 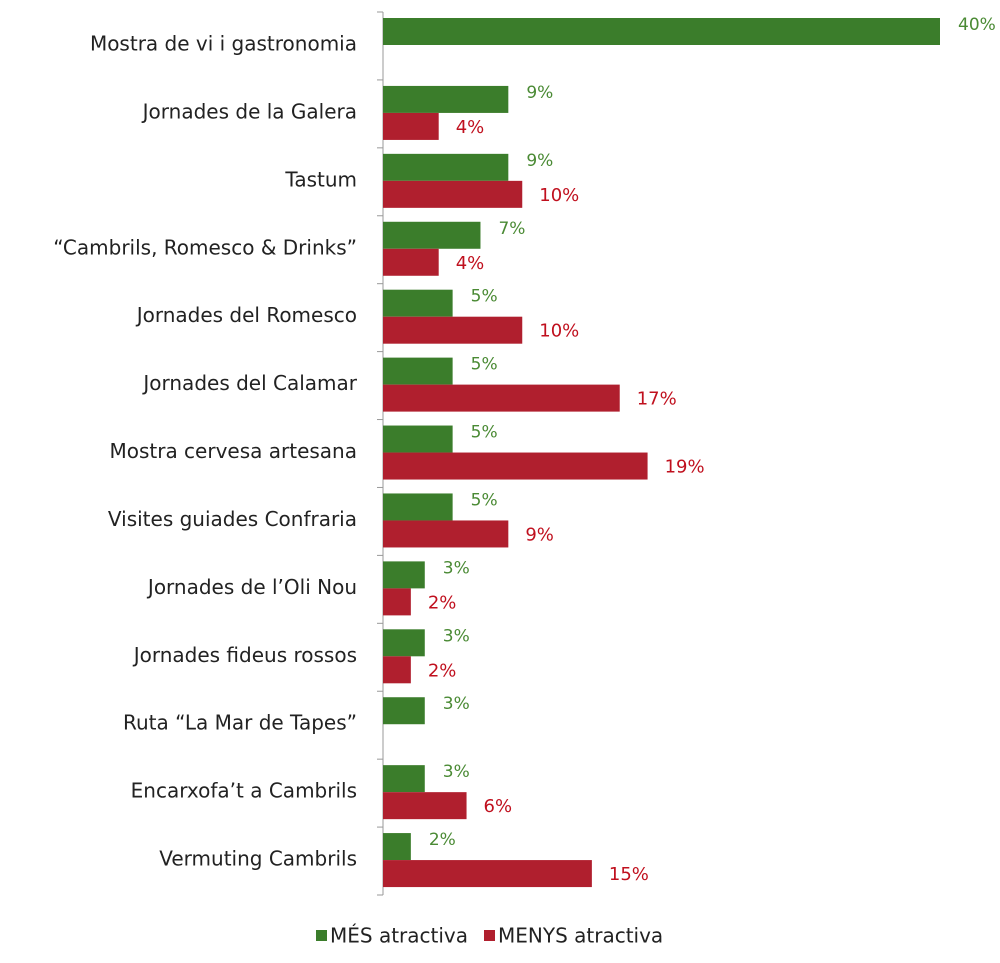 I want to click on category-label: Encarxofa’t a Cambrils, so click(x=244, y=791).